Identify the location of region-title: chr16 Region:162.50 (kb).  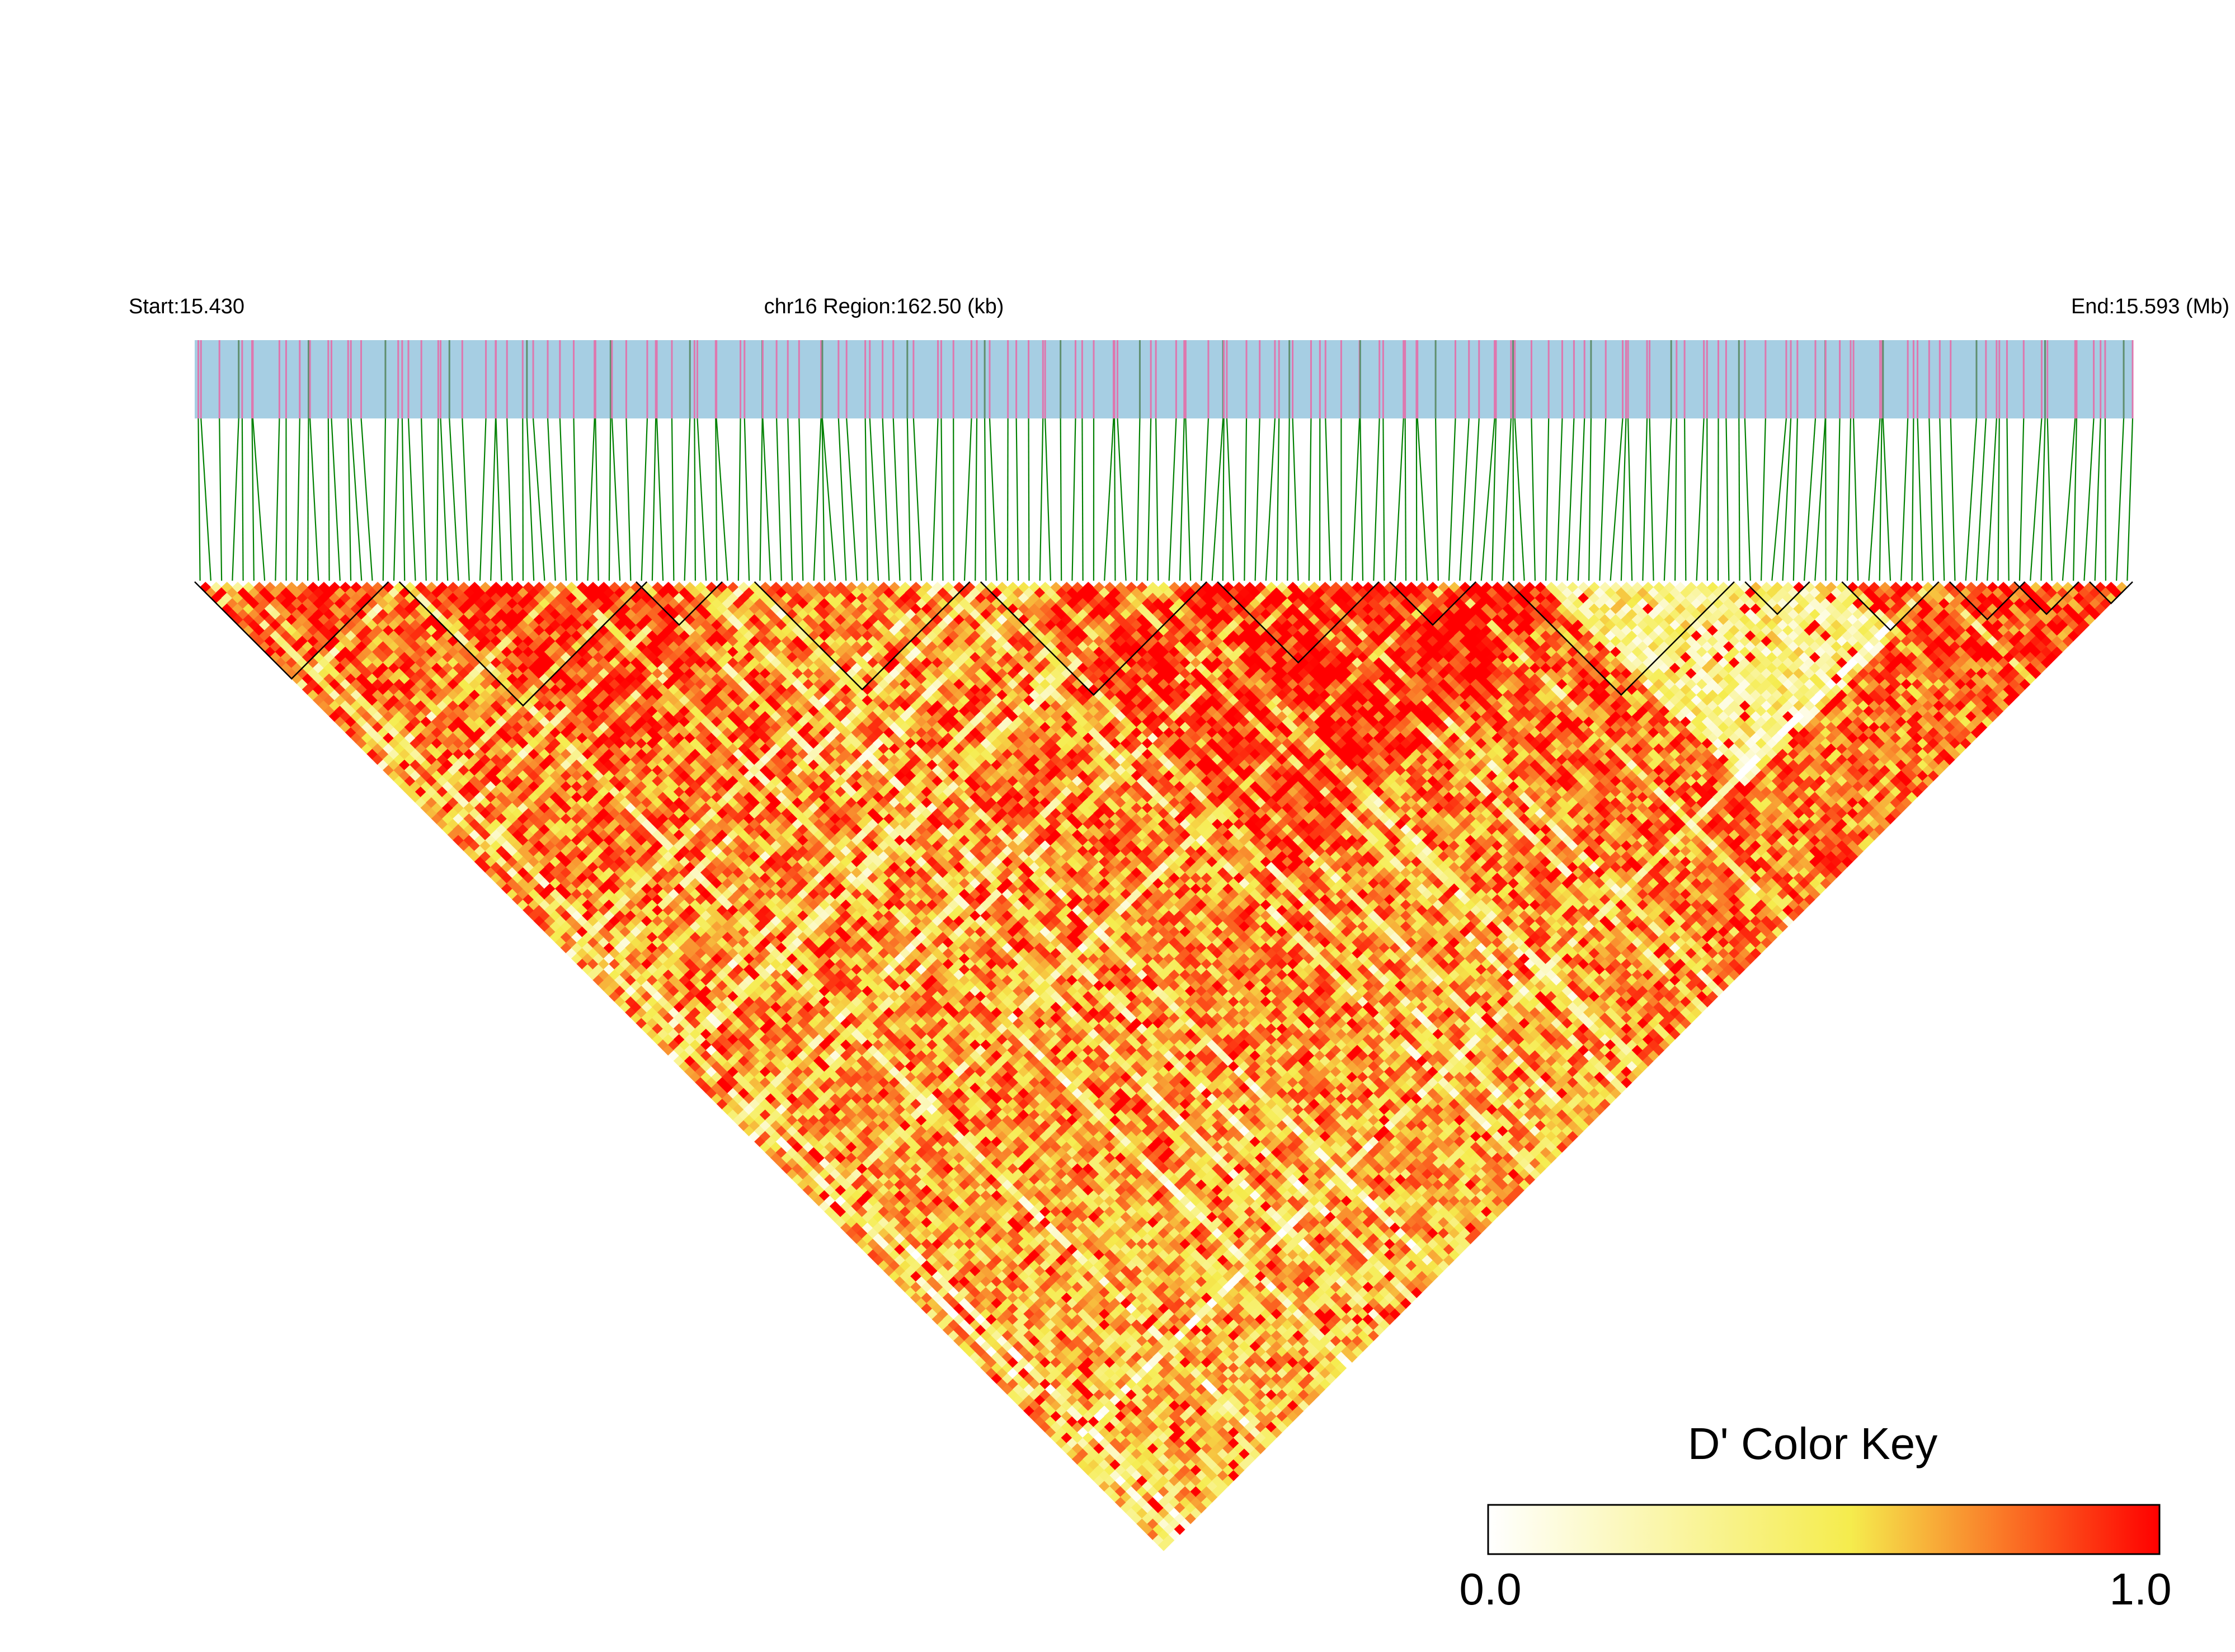
(884, 306).